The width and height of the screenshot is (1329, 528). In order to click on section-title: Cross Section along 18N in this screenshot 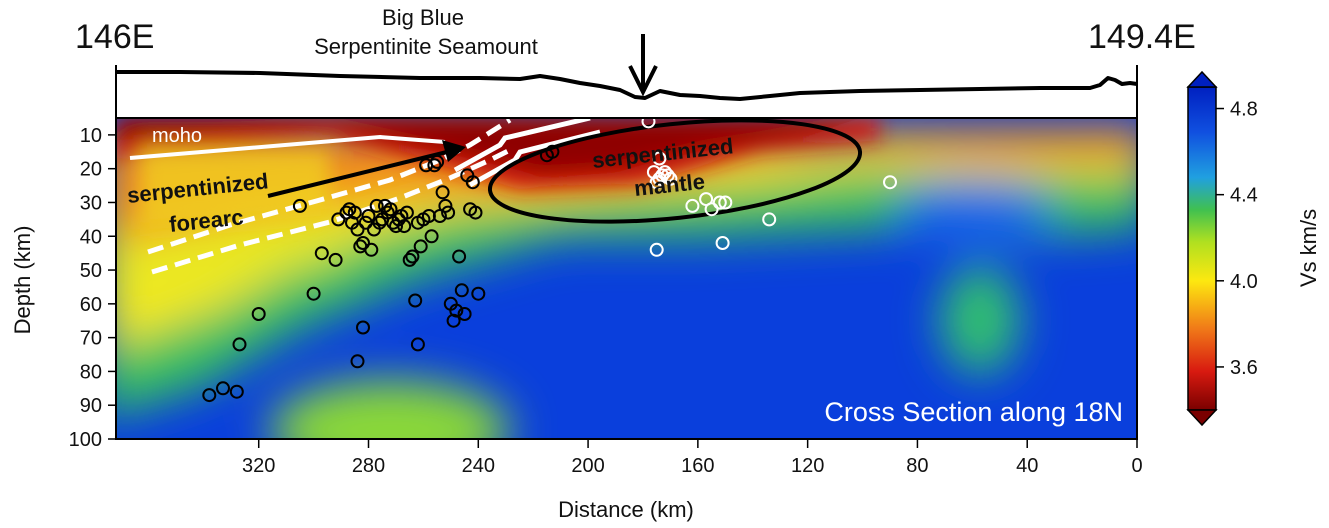, I will do `click(973, 412)`.